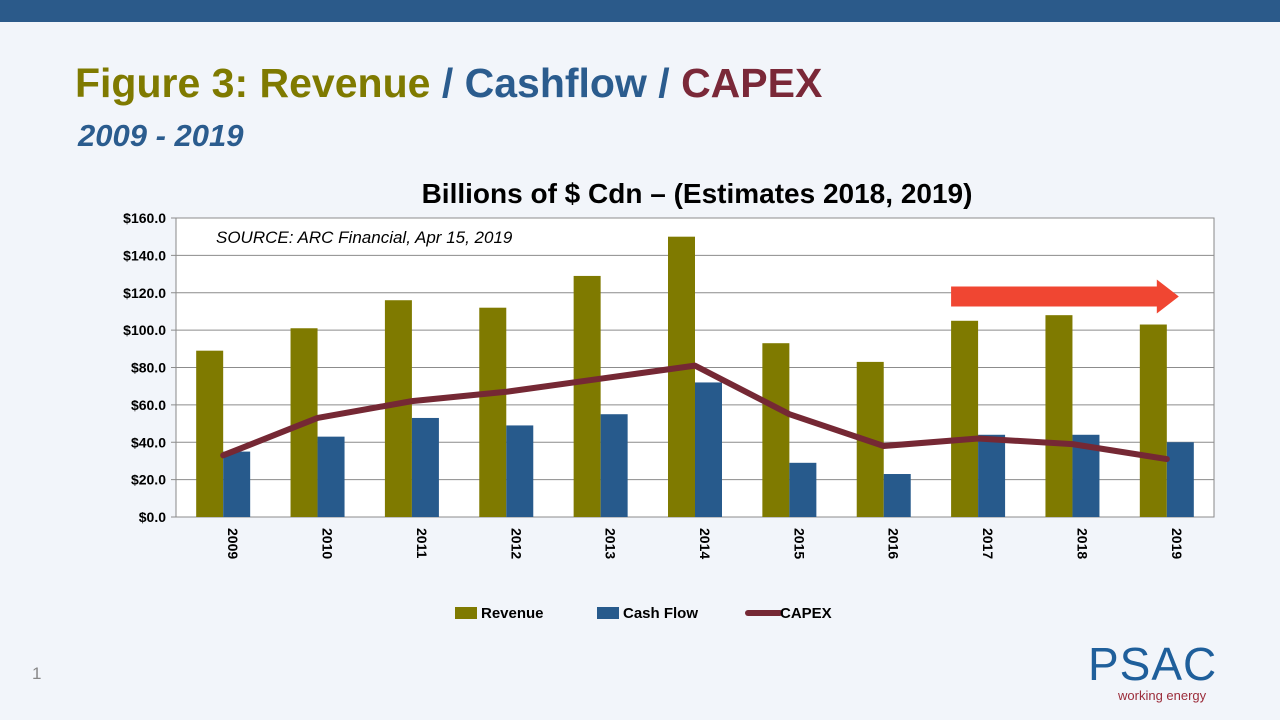 This screenshot has height=720, width=1280. I want to click on top-band, so click(640, 11).